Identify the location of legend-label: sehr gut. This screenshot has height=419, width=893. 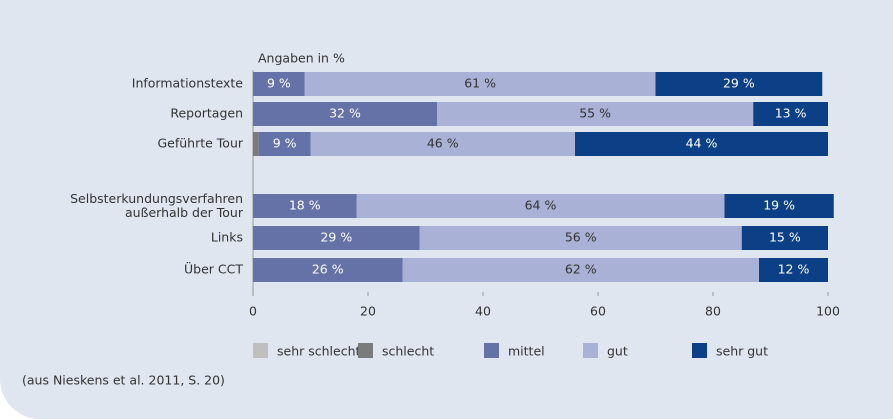
(742, 351).